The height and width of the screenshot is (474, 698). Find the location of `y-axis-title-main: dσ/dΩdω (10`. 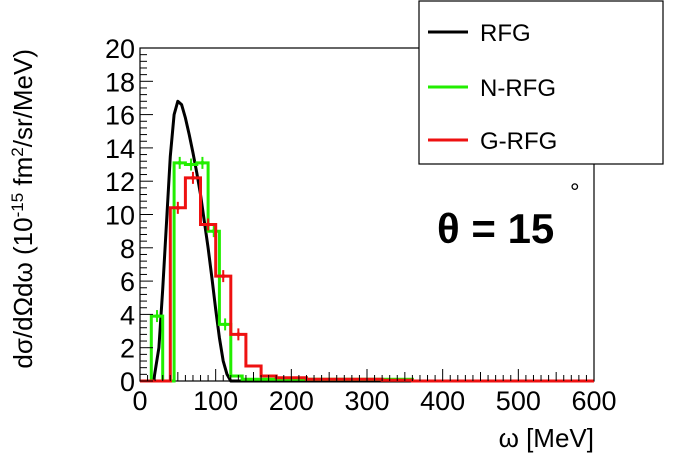

y-axis-title-main: dσ/dΩdω (10 is located at coordinates (23, 292).